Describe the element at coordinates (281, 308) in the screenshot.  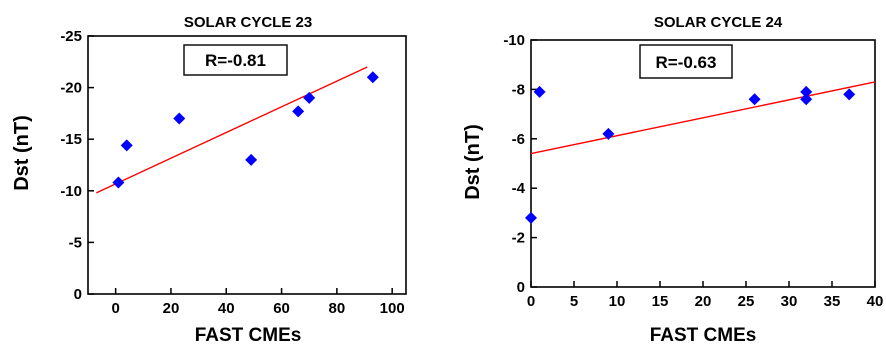
I see `x-tick-label: 60` at that location.